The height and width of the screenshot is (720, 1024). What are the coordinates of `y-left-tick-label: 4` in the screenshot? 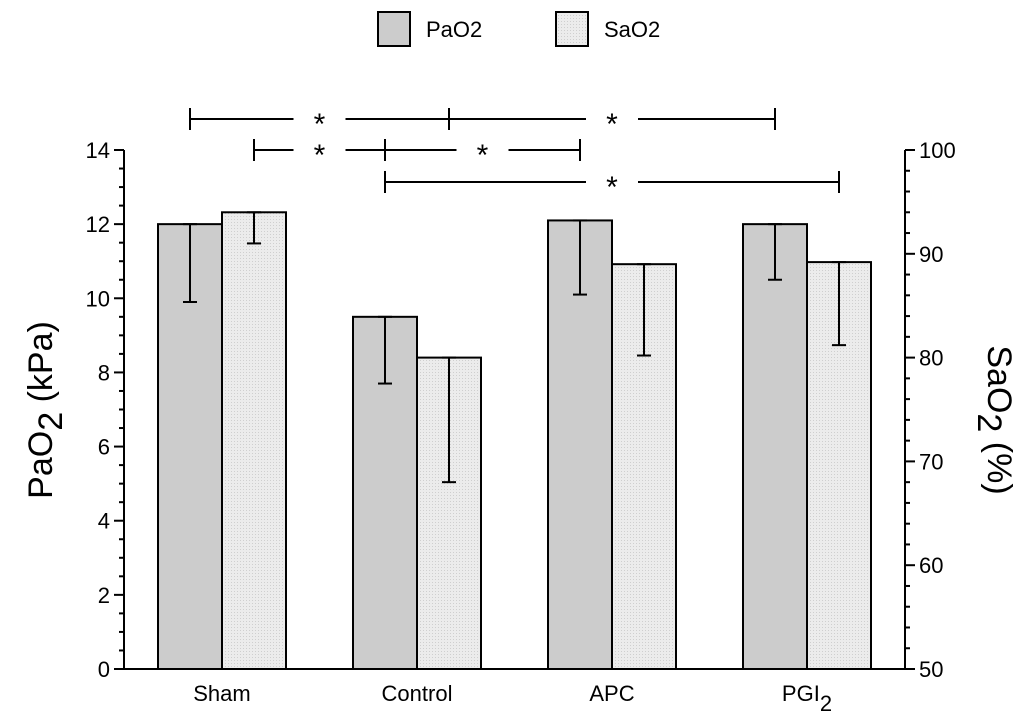 It's located at (104, 521).